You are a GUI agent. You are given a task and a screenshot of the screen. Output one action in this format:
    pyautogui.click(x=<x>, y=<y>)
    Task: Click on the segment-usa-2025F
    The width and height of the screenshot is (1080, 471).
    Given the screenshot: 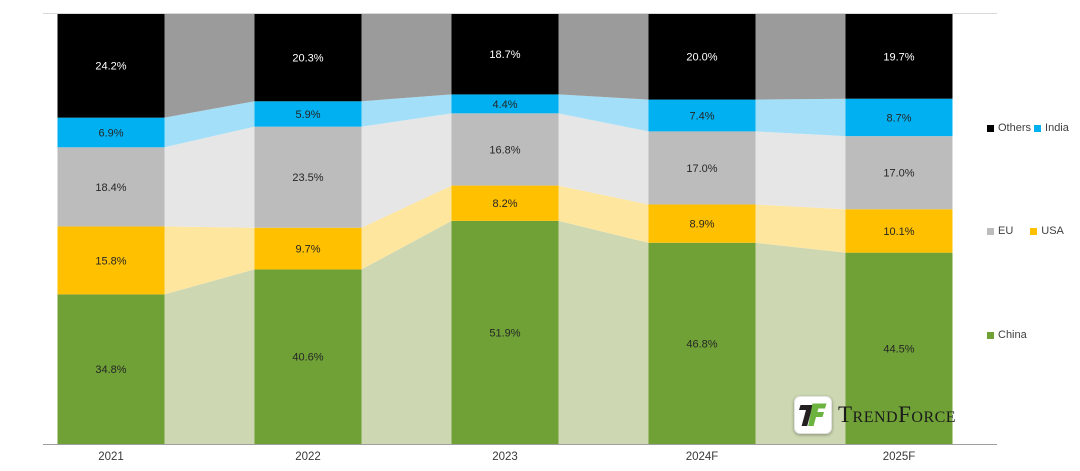 What is the action you would take?
    pyautogui.click(x=899, y=231)
    